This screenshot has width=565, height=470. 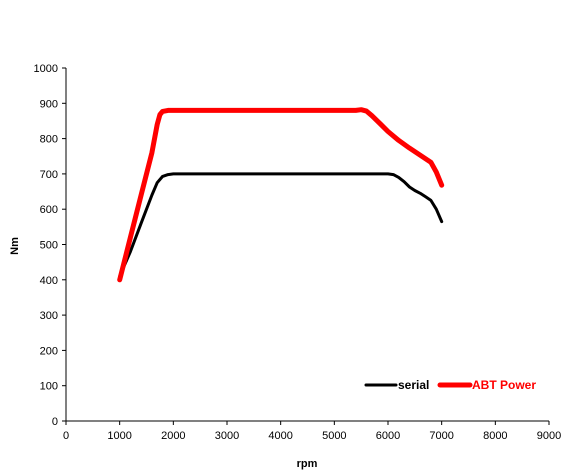 What do you see at coordinates (49, 175) in the screenshot?
I see `y-tick-label: 700` at bounding box center [49, 175].